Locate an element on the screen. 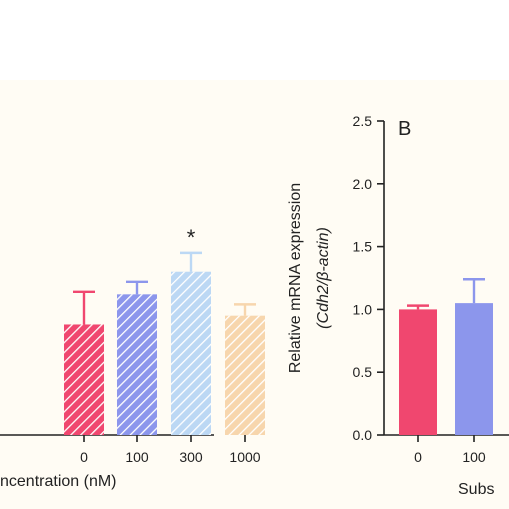 The image size is (509, 509). panel-b-bars is located at coordinates (446, 356).